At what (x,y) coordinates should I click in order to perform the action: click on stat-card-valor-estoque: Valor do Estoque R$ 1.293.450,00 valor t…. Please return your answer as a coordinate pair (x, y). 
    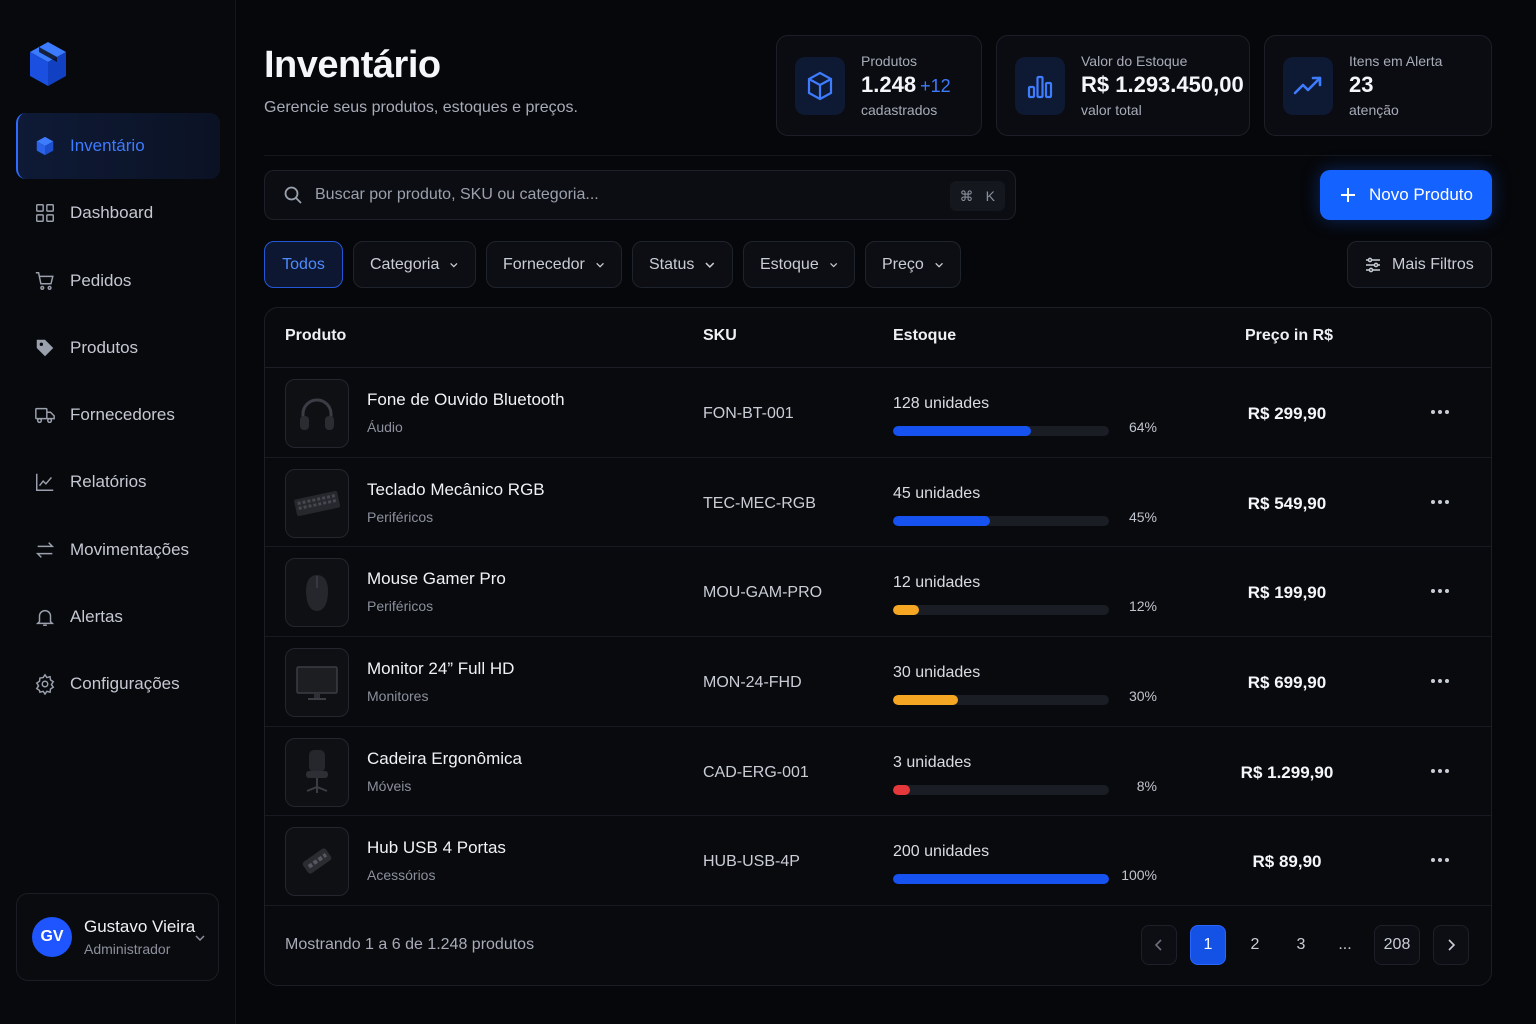
    Looking at the image, I should click on (1123, 85).